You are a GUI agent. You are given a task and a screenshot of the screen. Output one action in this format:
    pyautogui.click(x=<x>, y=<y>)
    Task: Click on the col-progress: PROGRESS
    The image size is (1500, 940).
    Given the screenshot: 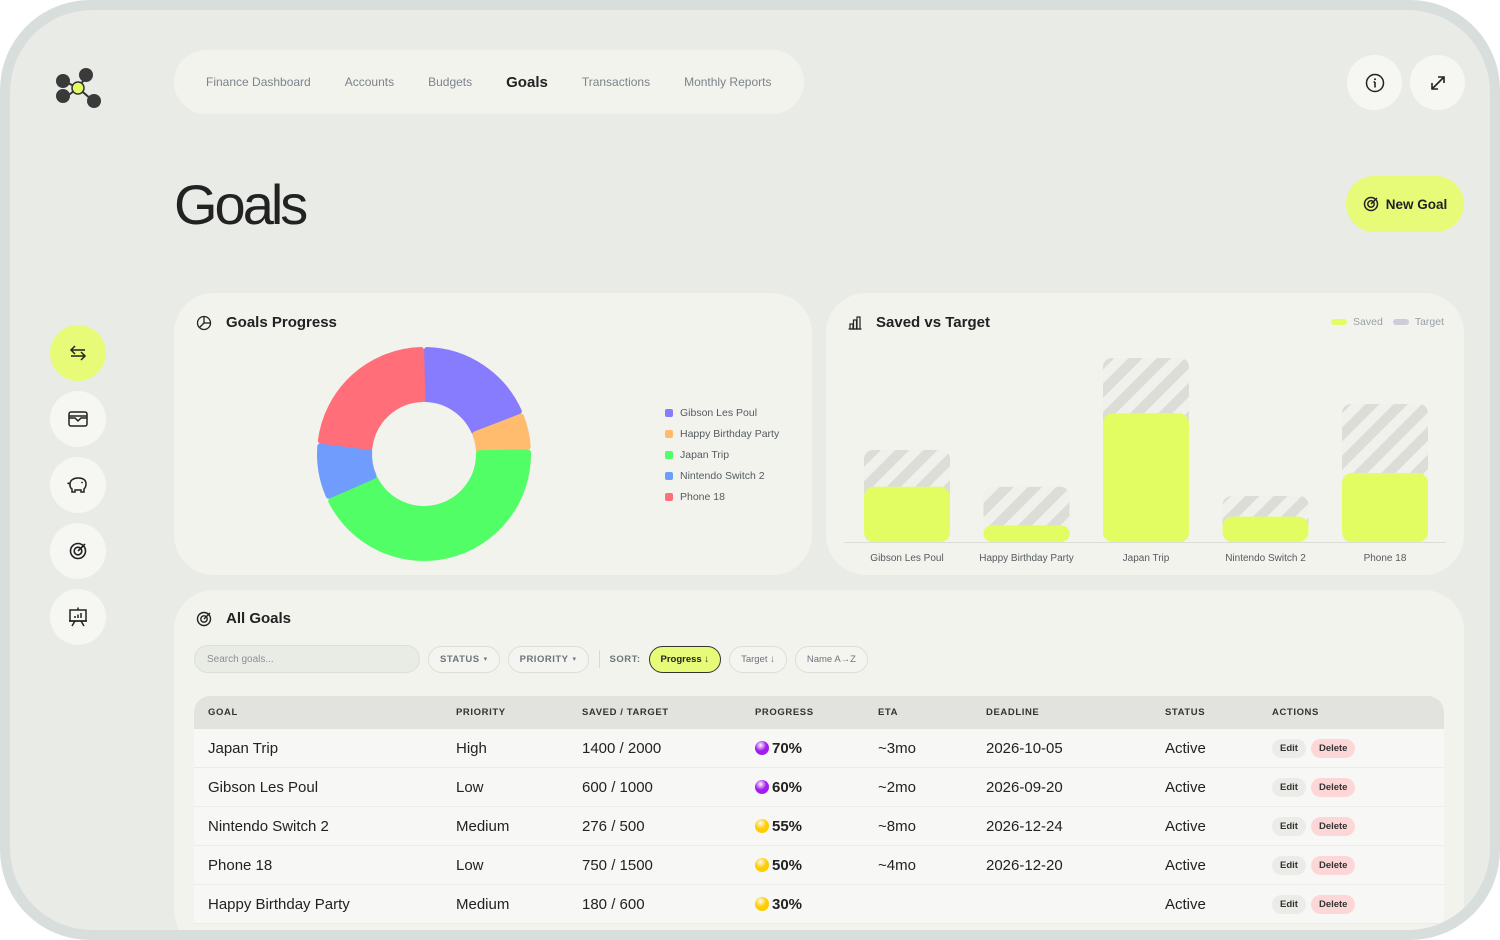 What is the action you would take?
    pyautogui.click(x=784, y=712)
    